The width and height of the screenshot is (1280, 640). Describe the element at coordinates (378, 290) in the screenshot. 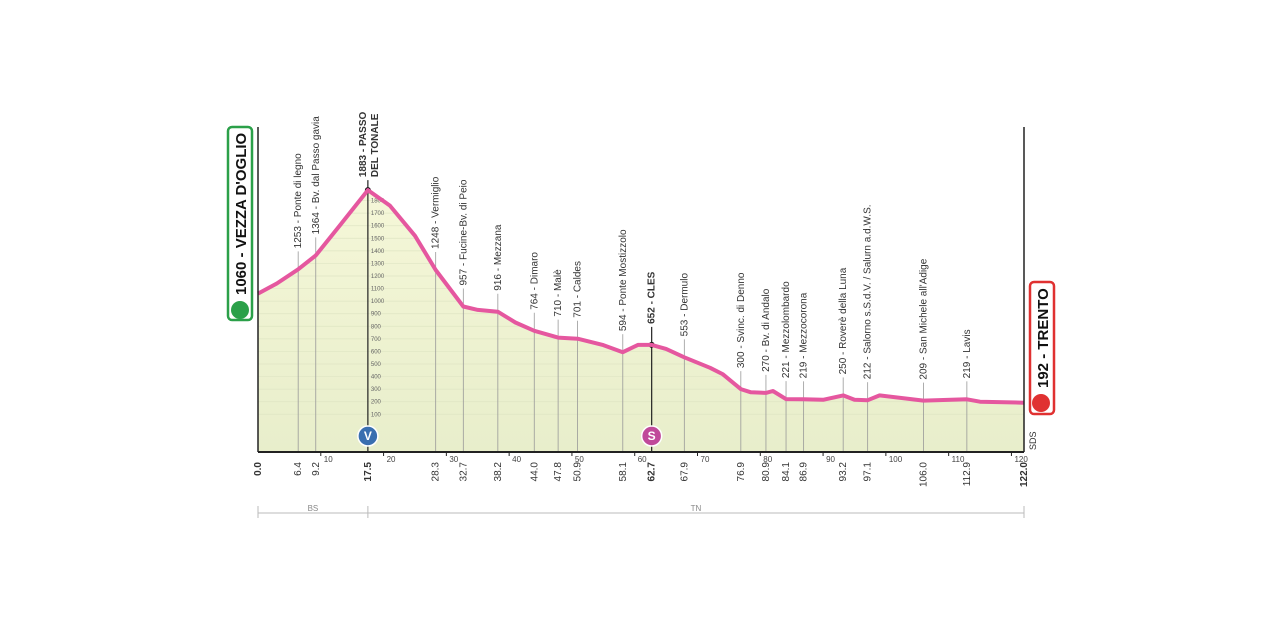

I see `y-tick-label: 1100` at that location.